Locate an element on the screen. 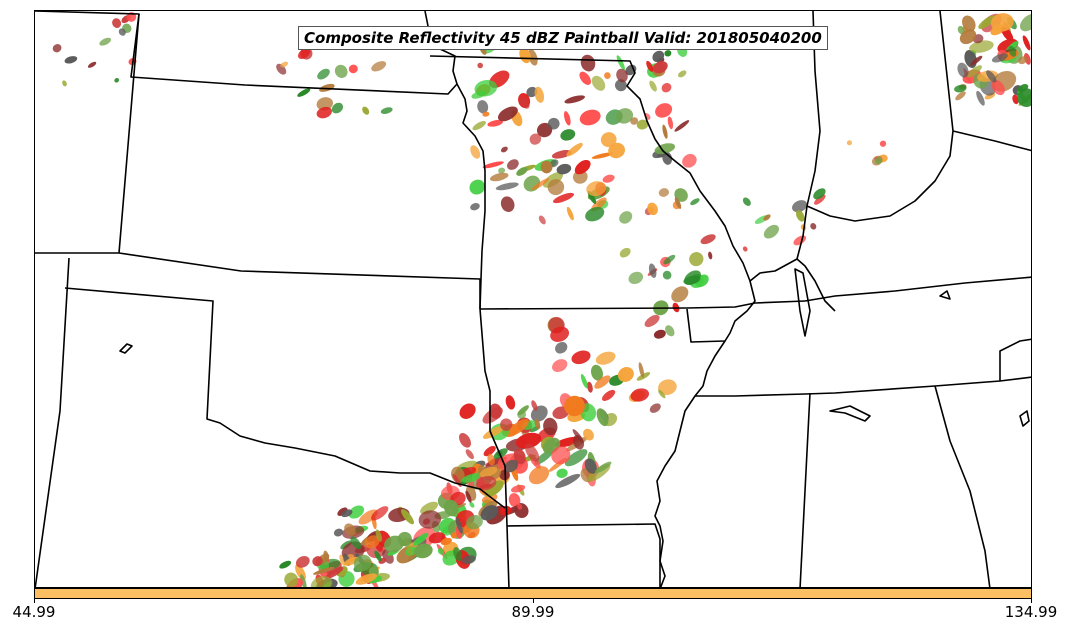 The image size is (1070, 633). lake-outline is located at coordinates (802, 302).